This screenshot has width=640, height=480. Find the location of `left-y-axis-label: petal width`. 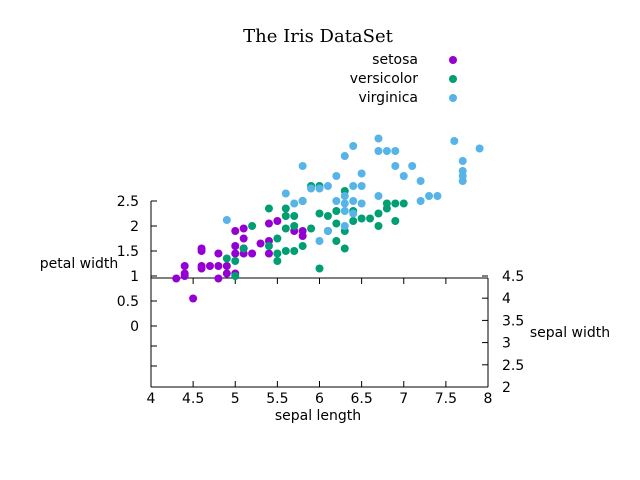

left-y-axis-label: petal width is located at coordinates (79, 264).